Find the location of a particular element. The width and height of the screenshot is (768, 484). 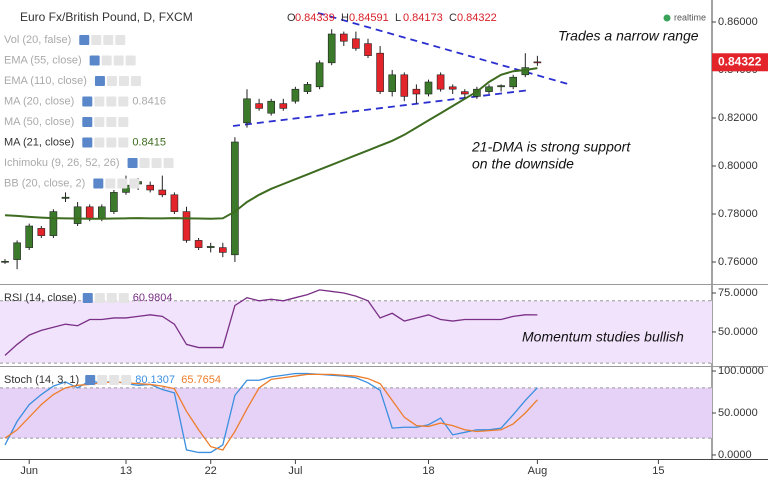

realtime-dot is located at coordinates (667, 18).